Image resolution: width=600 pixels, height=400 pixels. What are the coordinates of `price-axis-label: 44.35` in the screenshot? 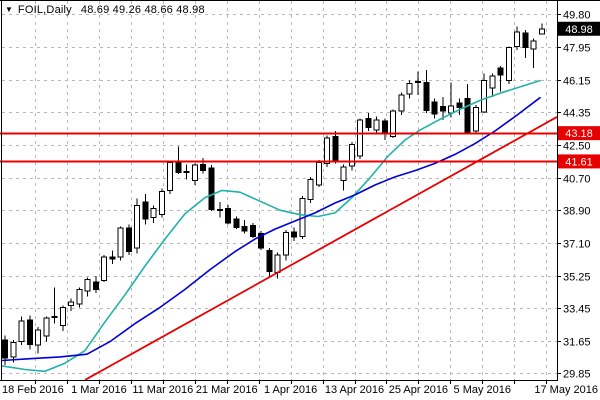 It's located at (577, 114).